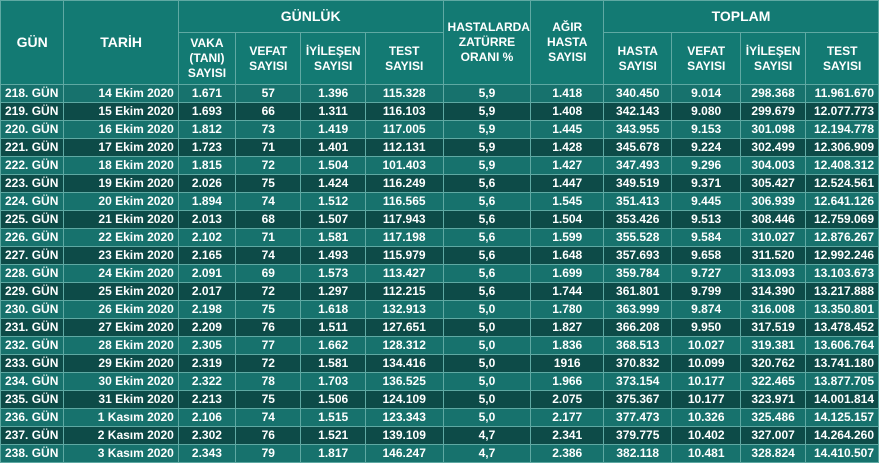  I want to click on cell-daily-test: 123.343, so click(404, 417).